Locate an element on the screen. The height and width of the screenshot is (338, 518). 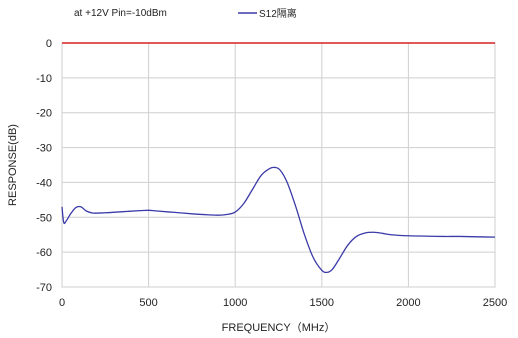
y-tick-label: -40 is located at coordinates (44, 183).